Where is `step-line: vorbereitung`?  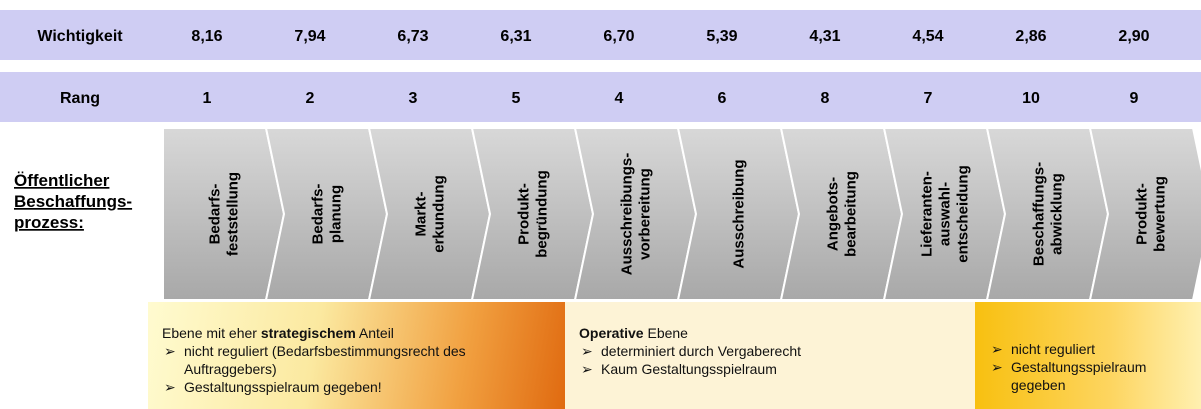
step-line: vorbereitung is located at coordinates (645, 214).